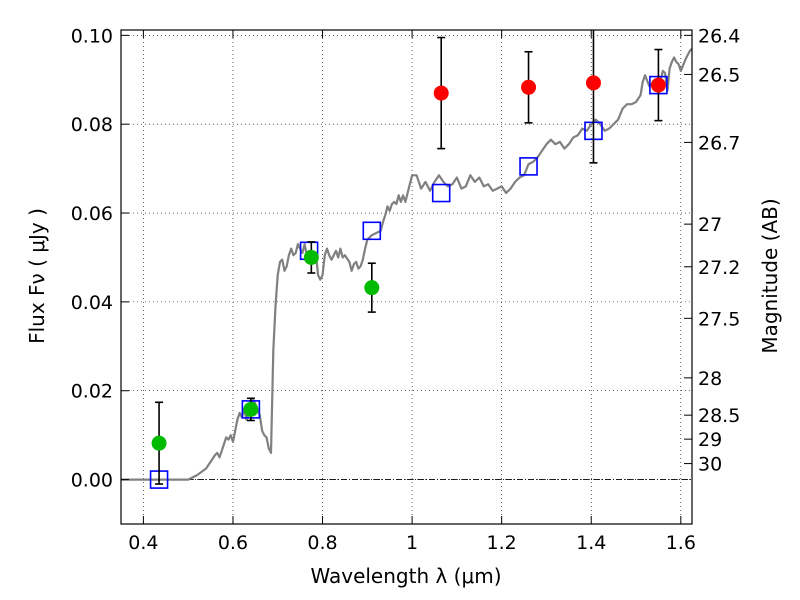 The image size is (800, 600). Describe the element at coordinates (681, 543) in the screenshot. I see `x-tick-label: 1.6` at that location.